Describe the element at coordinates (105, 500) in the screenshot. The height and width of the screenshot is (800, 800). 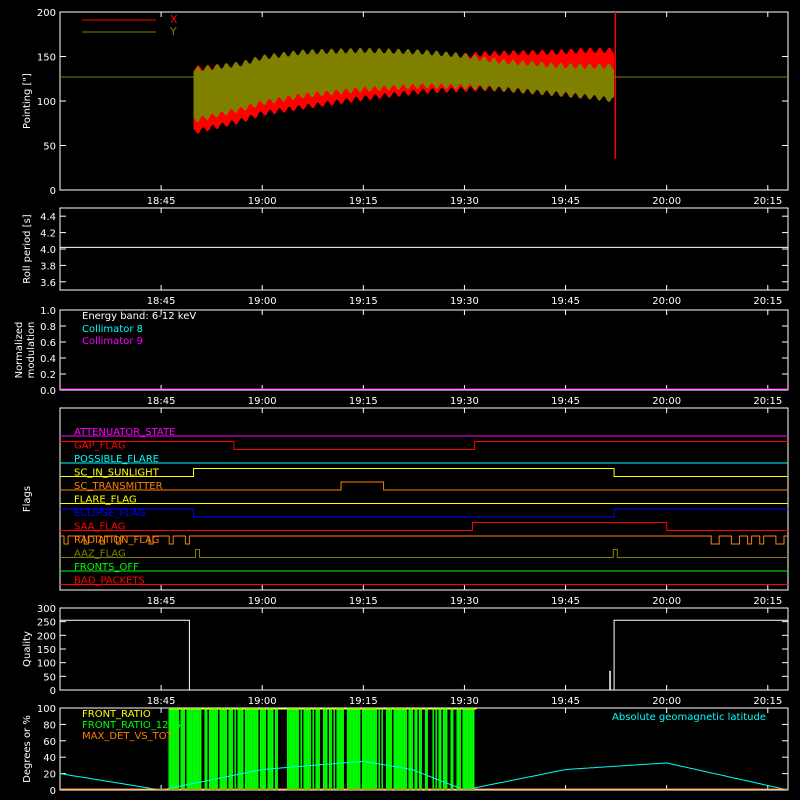
I see `flag-label: FLARE_FLAG` at that location.